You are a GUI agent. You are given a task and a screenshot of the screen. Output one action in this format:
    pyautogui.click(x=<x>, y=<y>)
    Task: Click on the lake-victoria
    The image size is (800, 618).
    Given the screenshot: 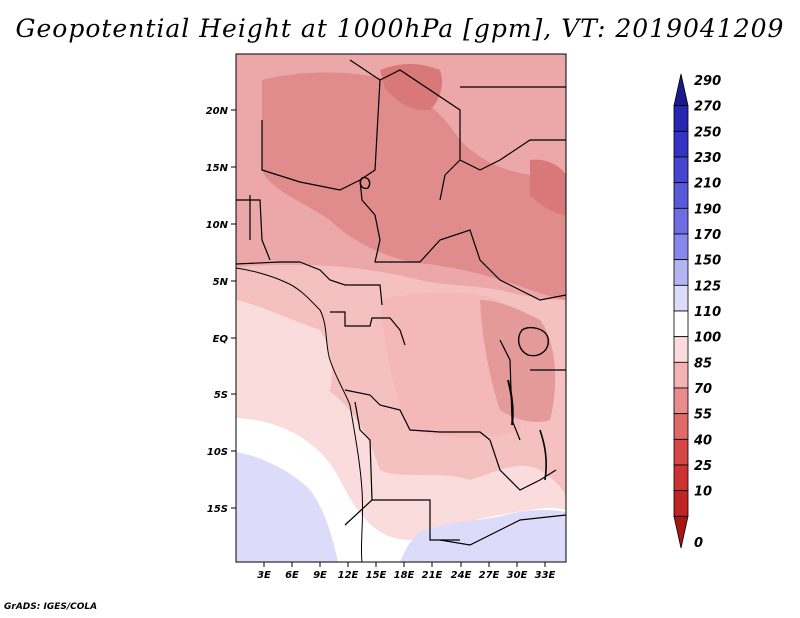 What is the action you would take?
    pyautogui.click(x=533, y=341)
    